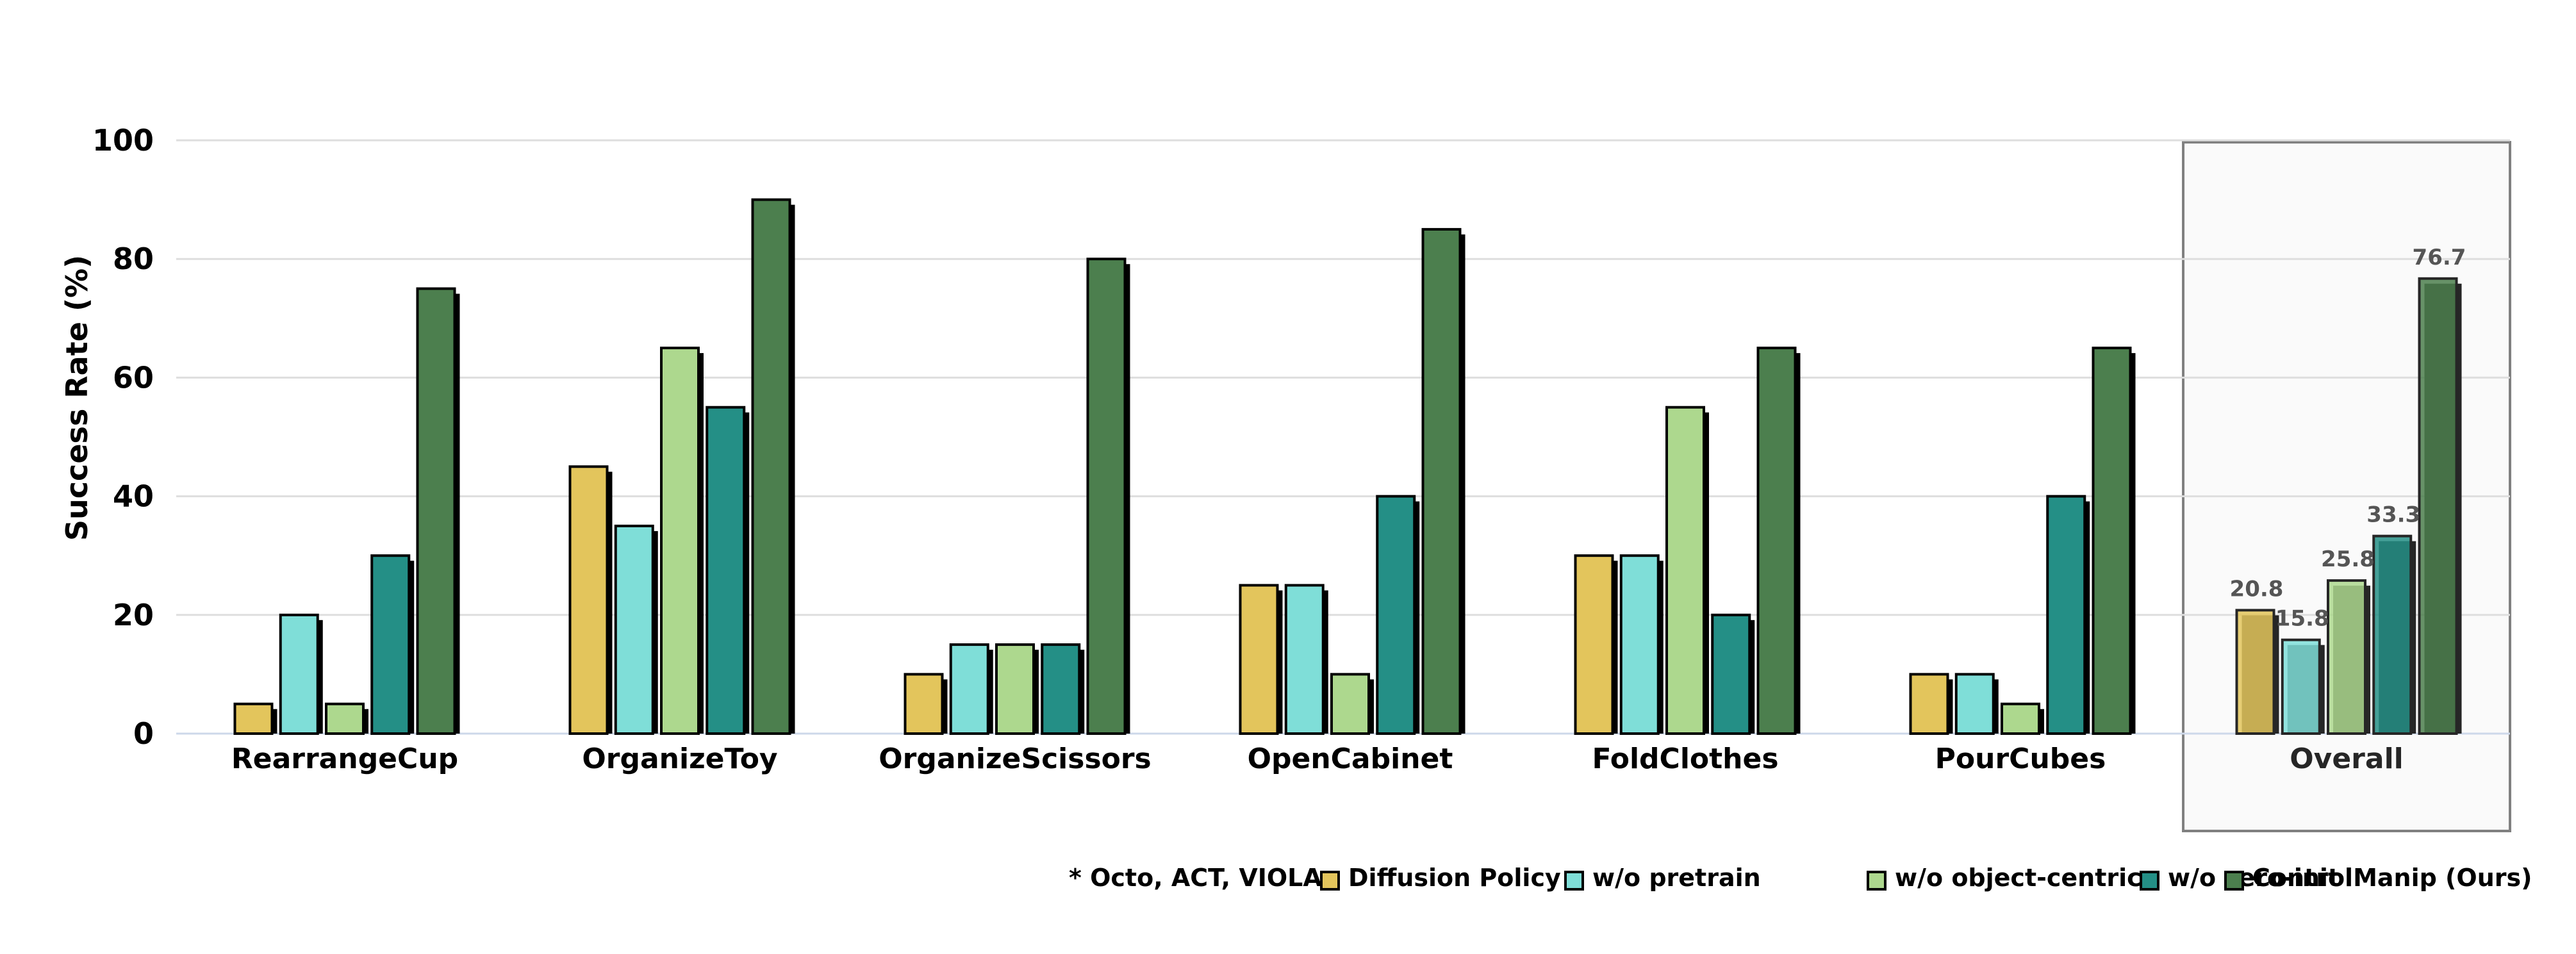 The height and width of the screenshot is (954, 2576). I want to click on y-axis-title: Success Rate (%), so click(77, 398).